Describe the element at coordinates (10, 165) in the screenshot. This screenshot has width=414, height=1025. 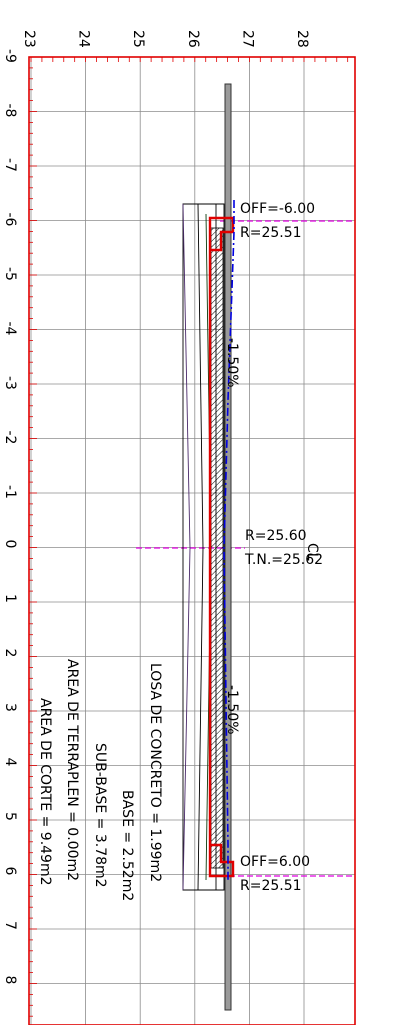
I see `offset-tick-label: -7` at that location.